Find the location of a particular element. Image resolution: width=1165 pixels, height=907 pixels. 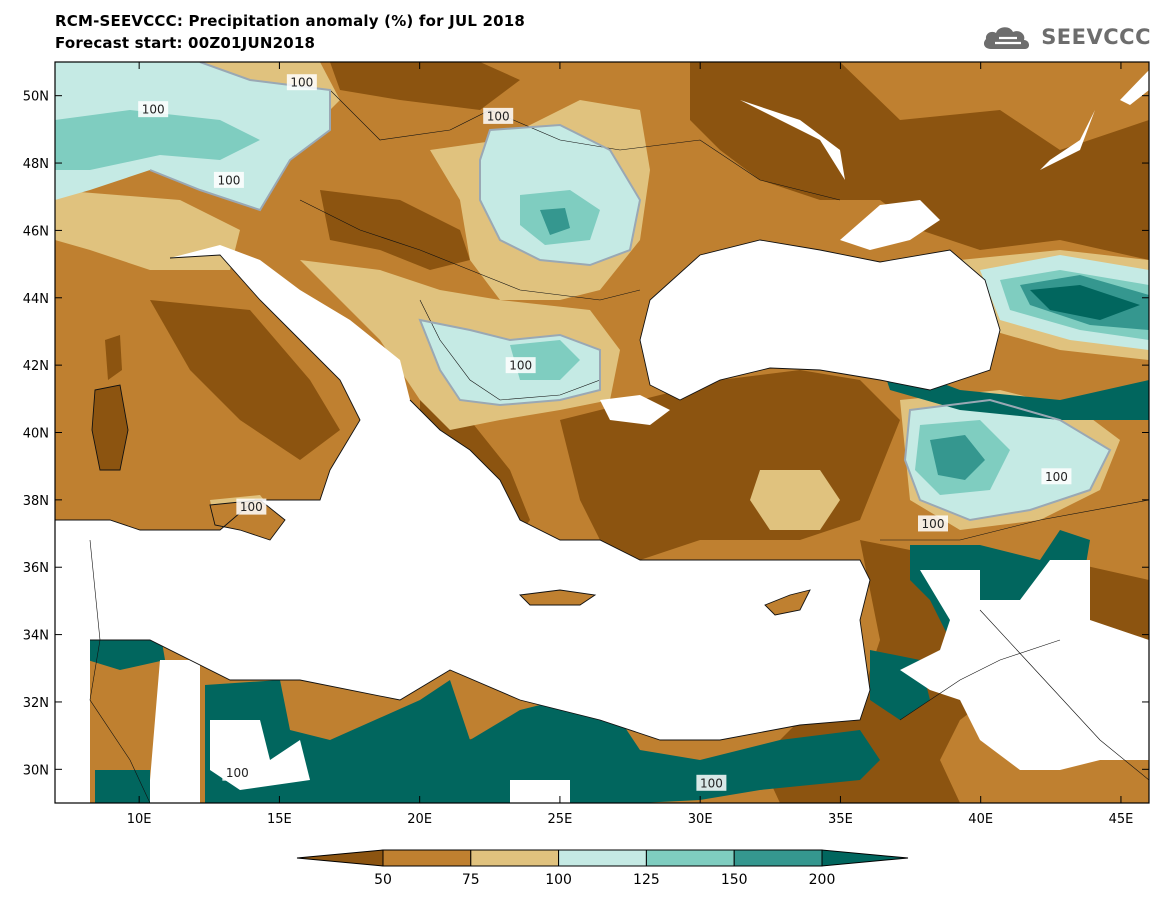

lat-tick-label: 34N is located at coordinates (36, 636).